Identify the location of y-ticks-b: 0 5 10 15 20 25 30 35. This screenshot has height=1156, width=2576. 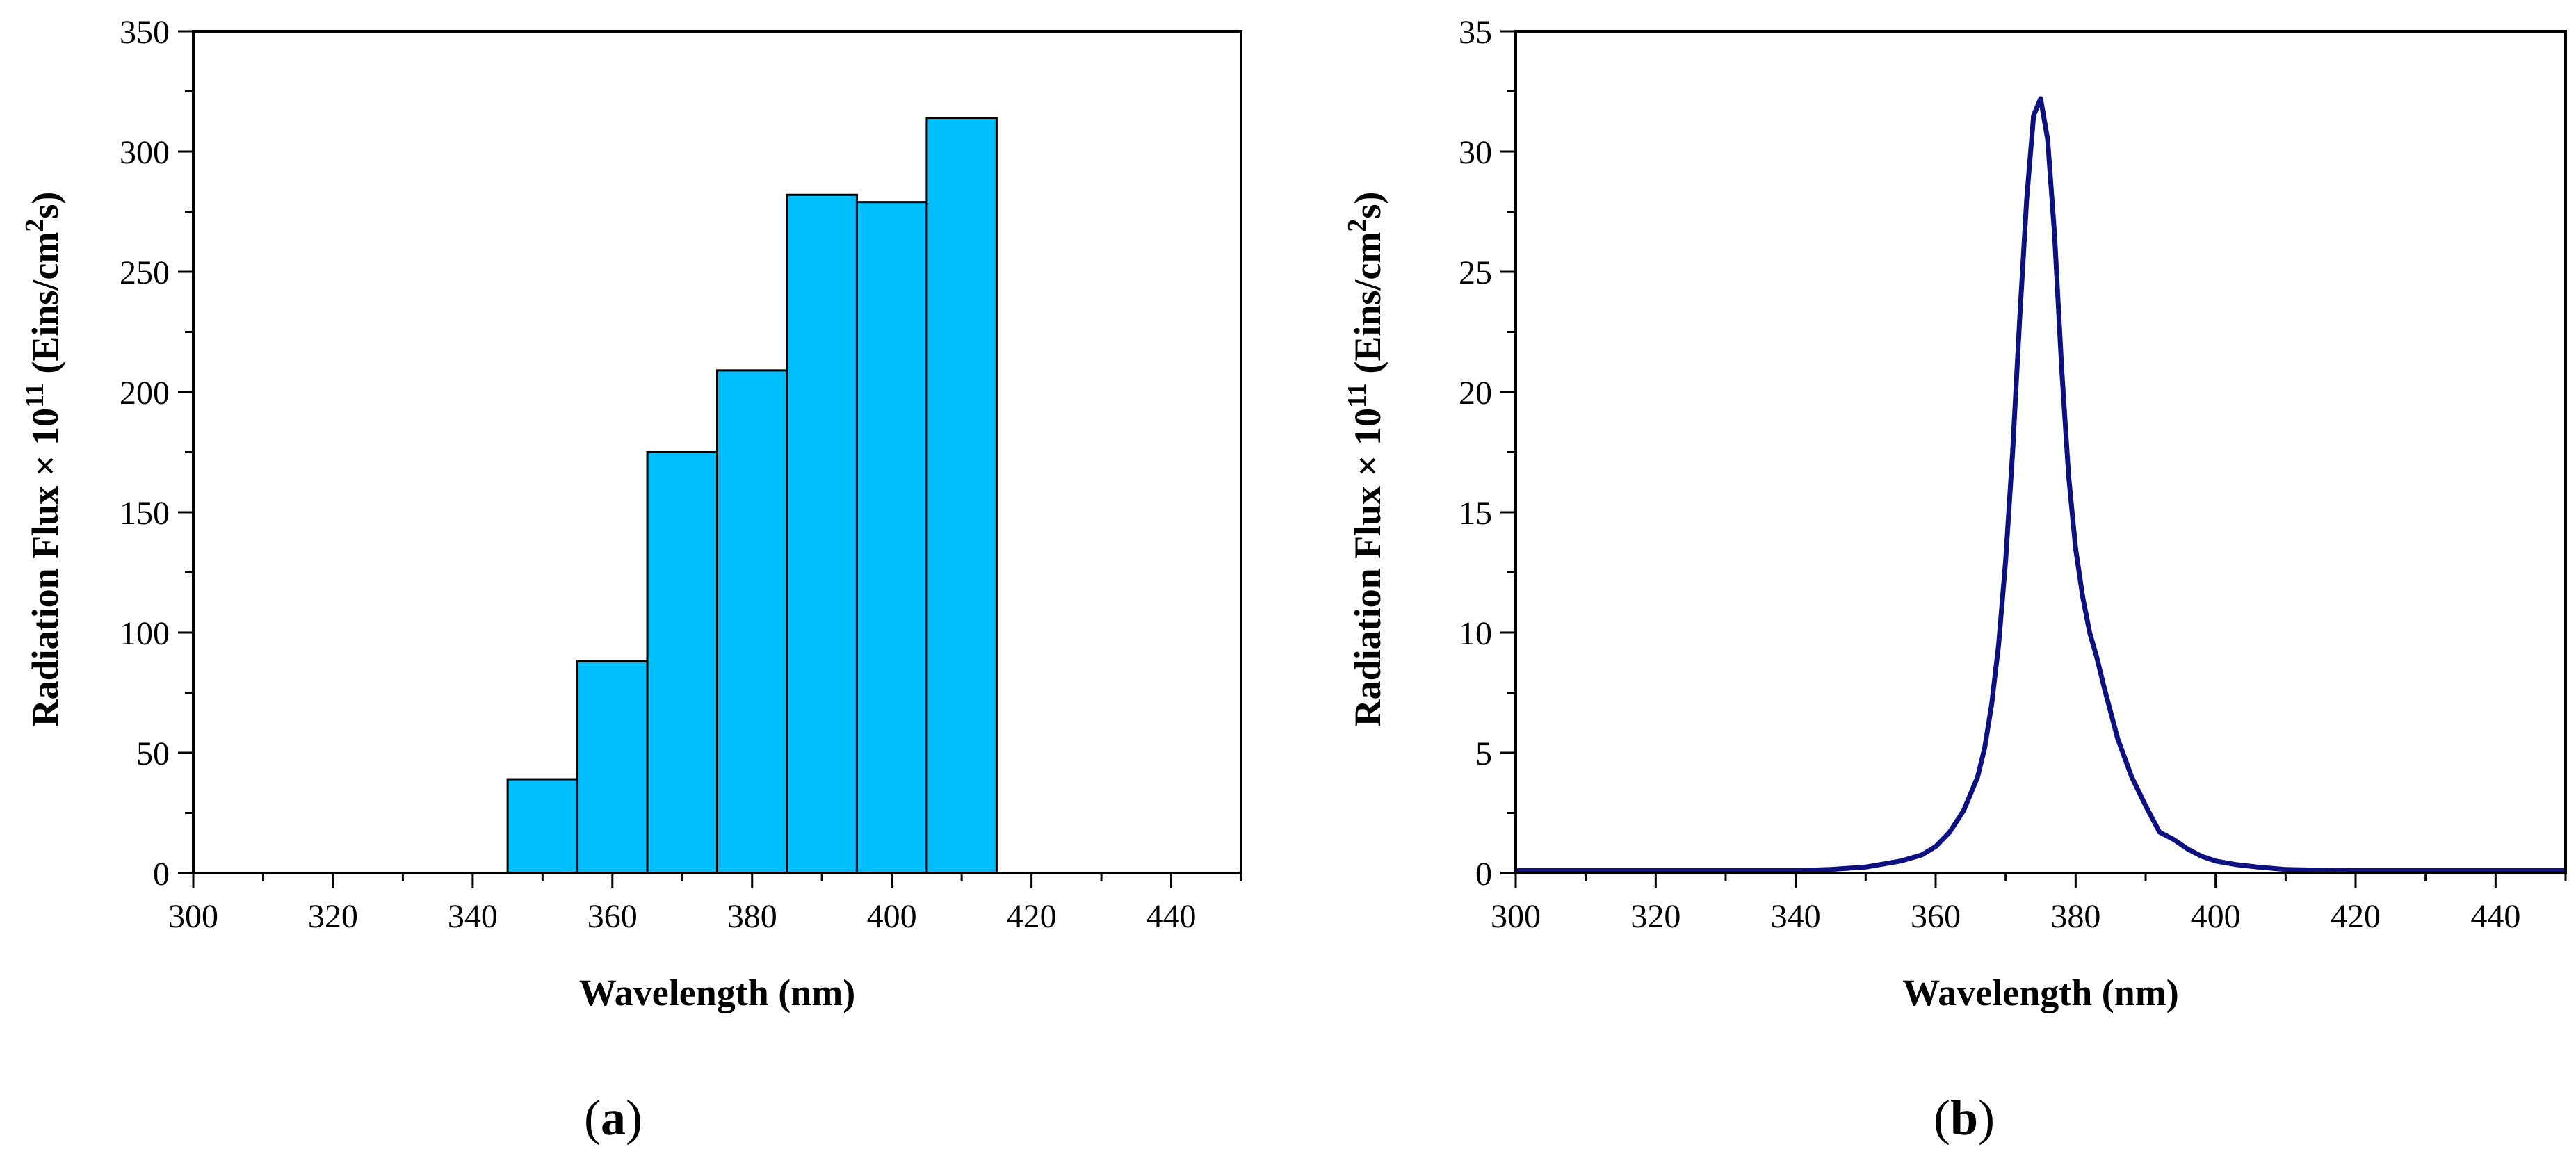
(1487, 453).